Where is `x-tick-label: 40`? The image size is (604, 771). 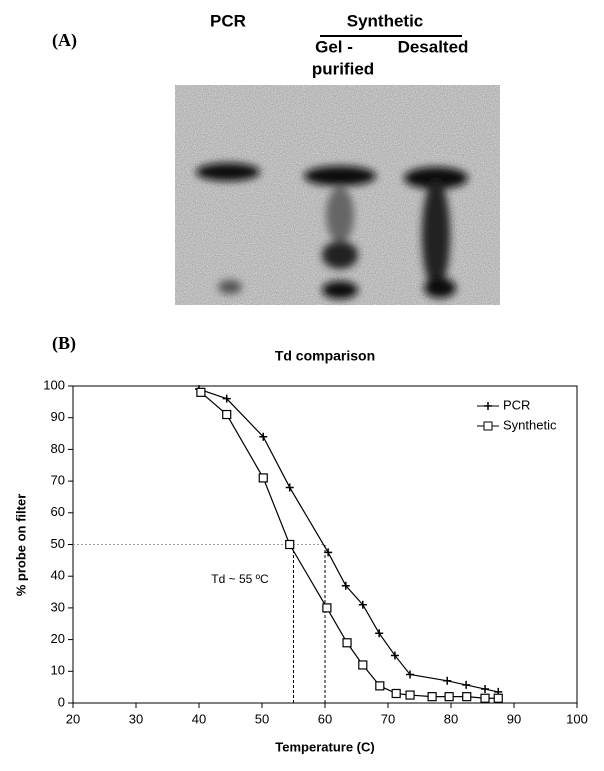
x-tick-label: 40 is located at coordinates (199, 718).